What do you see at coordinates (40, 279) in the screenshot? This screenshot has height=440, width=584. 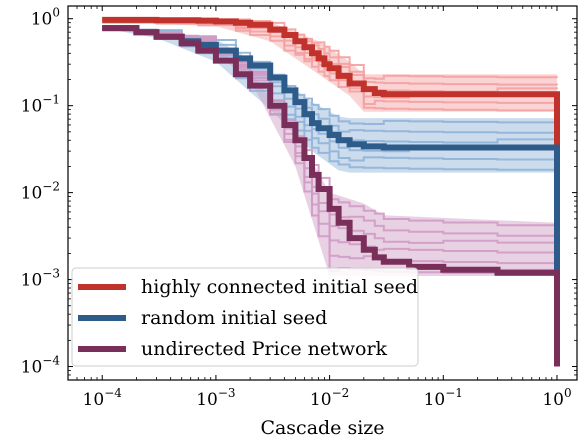 I see `y-tick-label: 10⁻³` at bounding box center [40, 279].